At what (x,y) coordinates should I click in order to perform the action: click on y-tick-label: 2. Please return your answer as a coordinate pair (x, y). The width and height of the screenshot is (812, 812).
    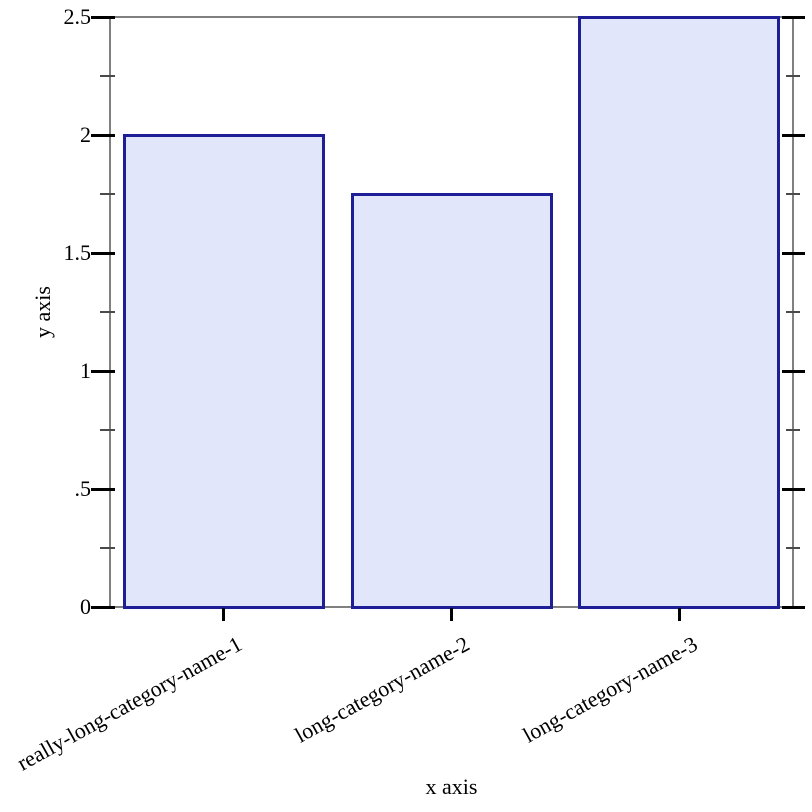
    Looking at the image, I should click on (85, 134).